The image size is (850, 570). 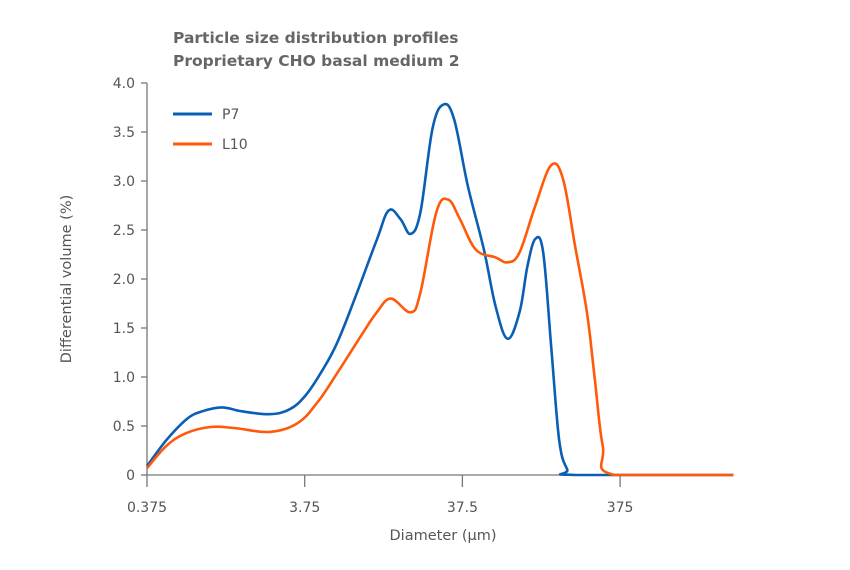 What do you see at coordinates (67, 279) in the screenshot?
I see `y-axis-title: Differential volume (%)` at bounding box center [67, 279].